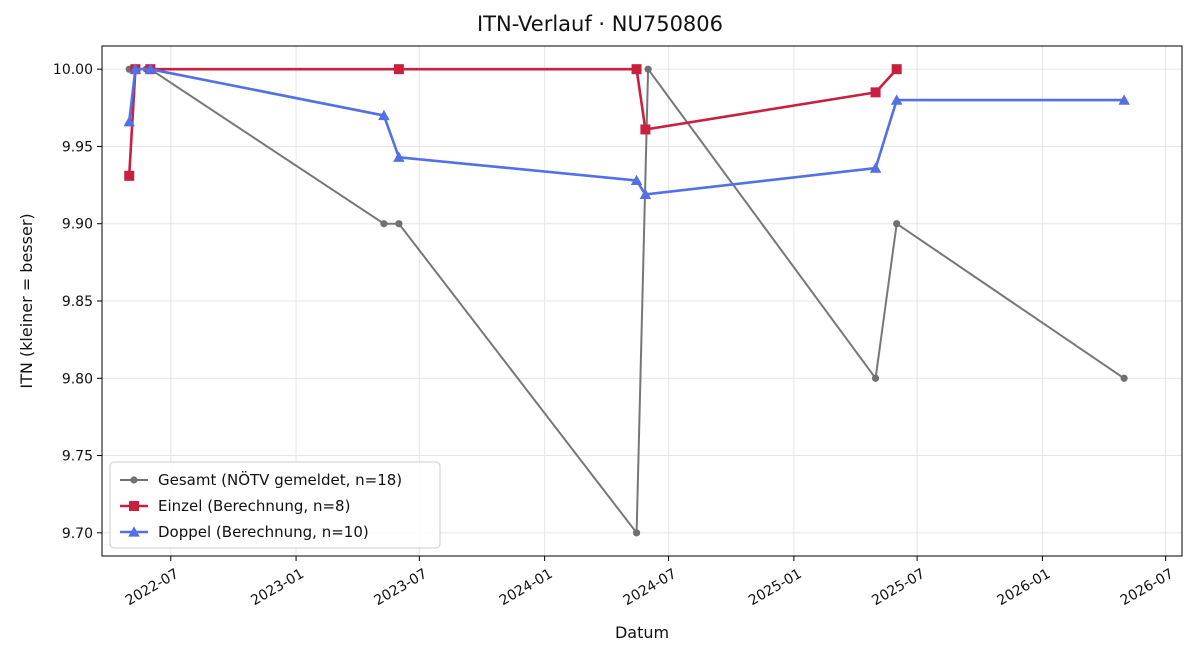 This screenshot has height=660, width=1200. Describe the element at coordinates (263, 532) in the screenshot. I see `legend-label: Doppel (Berechnung, n=10)` at that location.